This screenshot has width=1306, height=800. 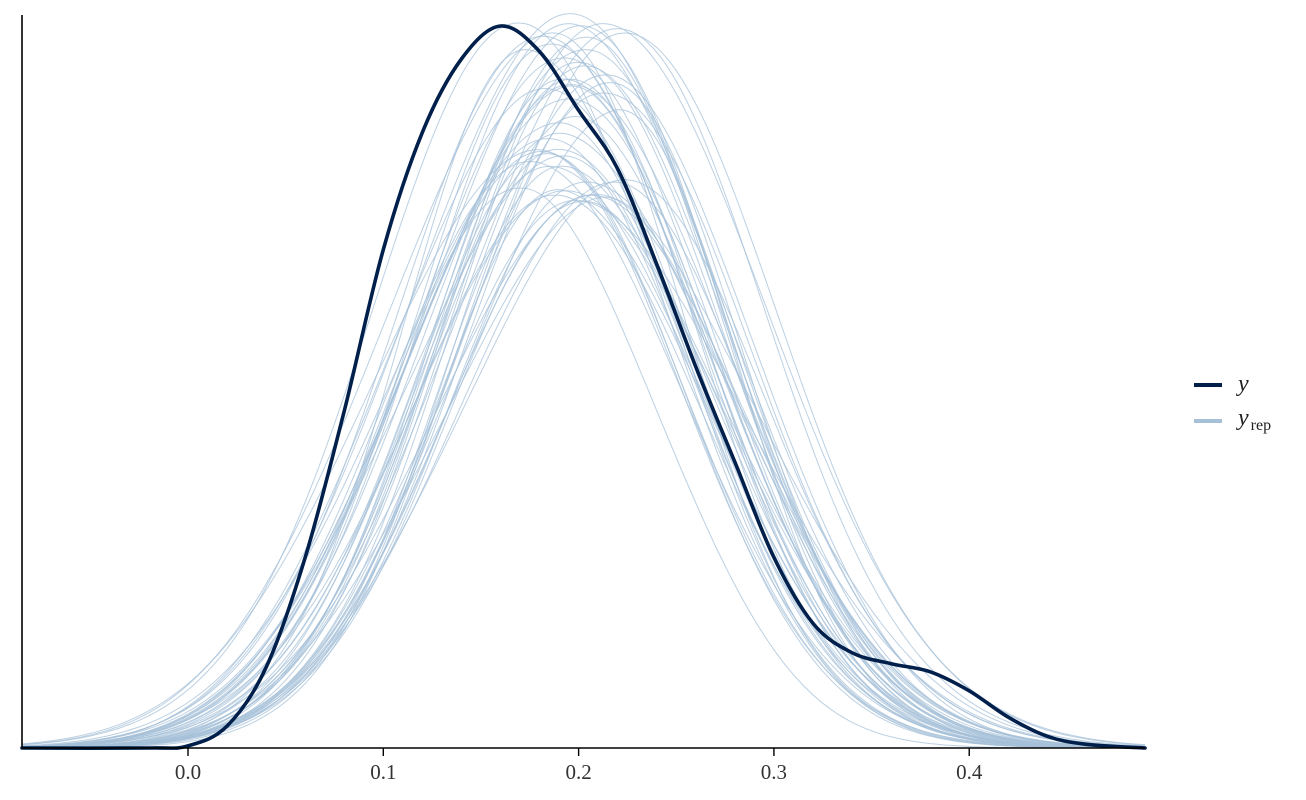 What do you see at coordinates (383, 772) in the screenshot?
I see `x-tick-label: 0.1` at bounding box center [383, 772].